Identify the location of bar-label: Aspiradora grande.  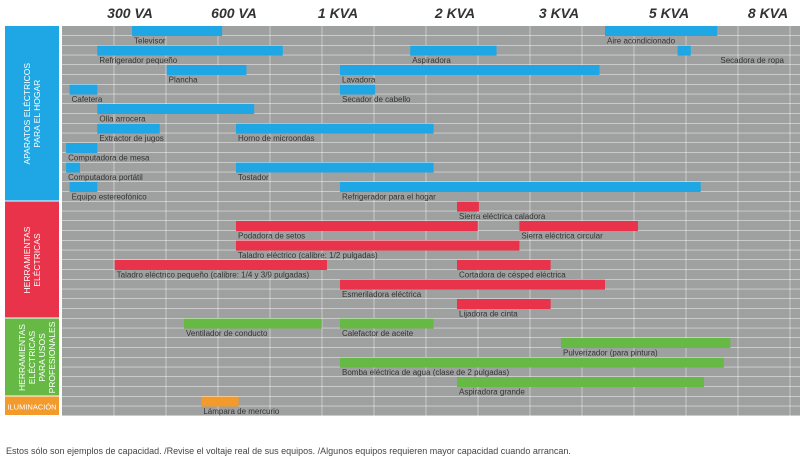
(492, 392).